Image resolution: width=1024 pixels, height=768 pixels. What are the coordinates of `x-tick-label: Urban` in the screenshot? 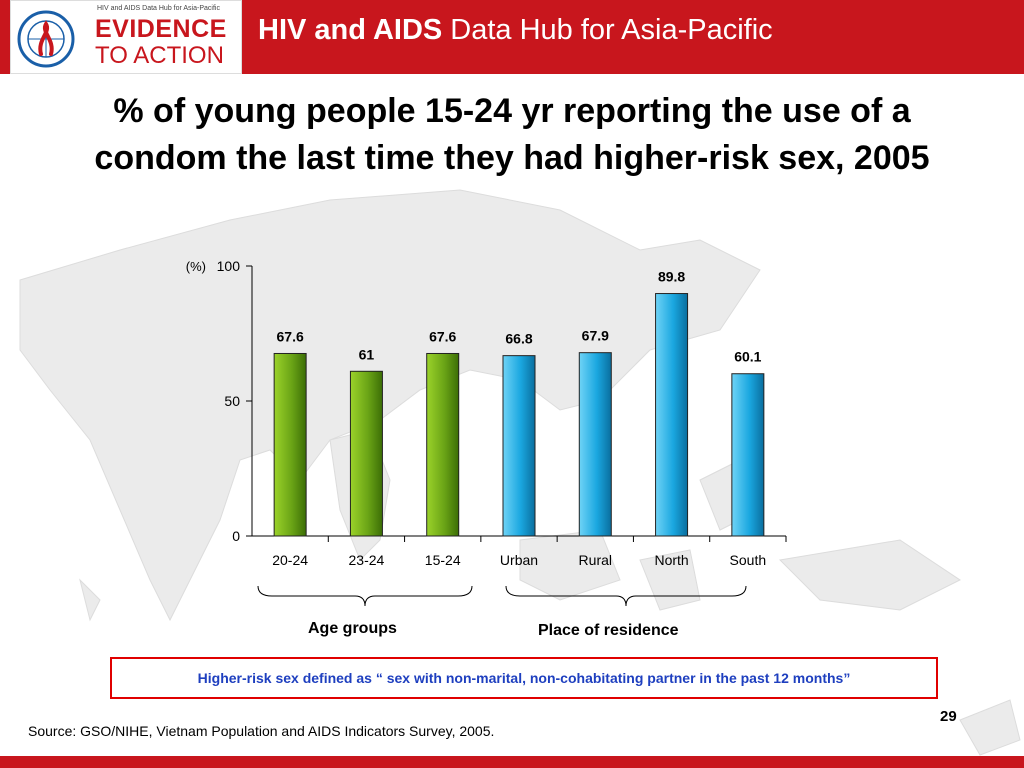 It's located at (519, 560).